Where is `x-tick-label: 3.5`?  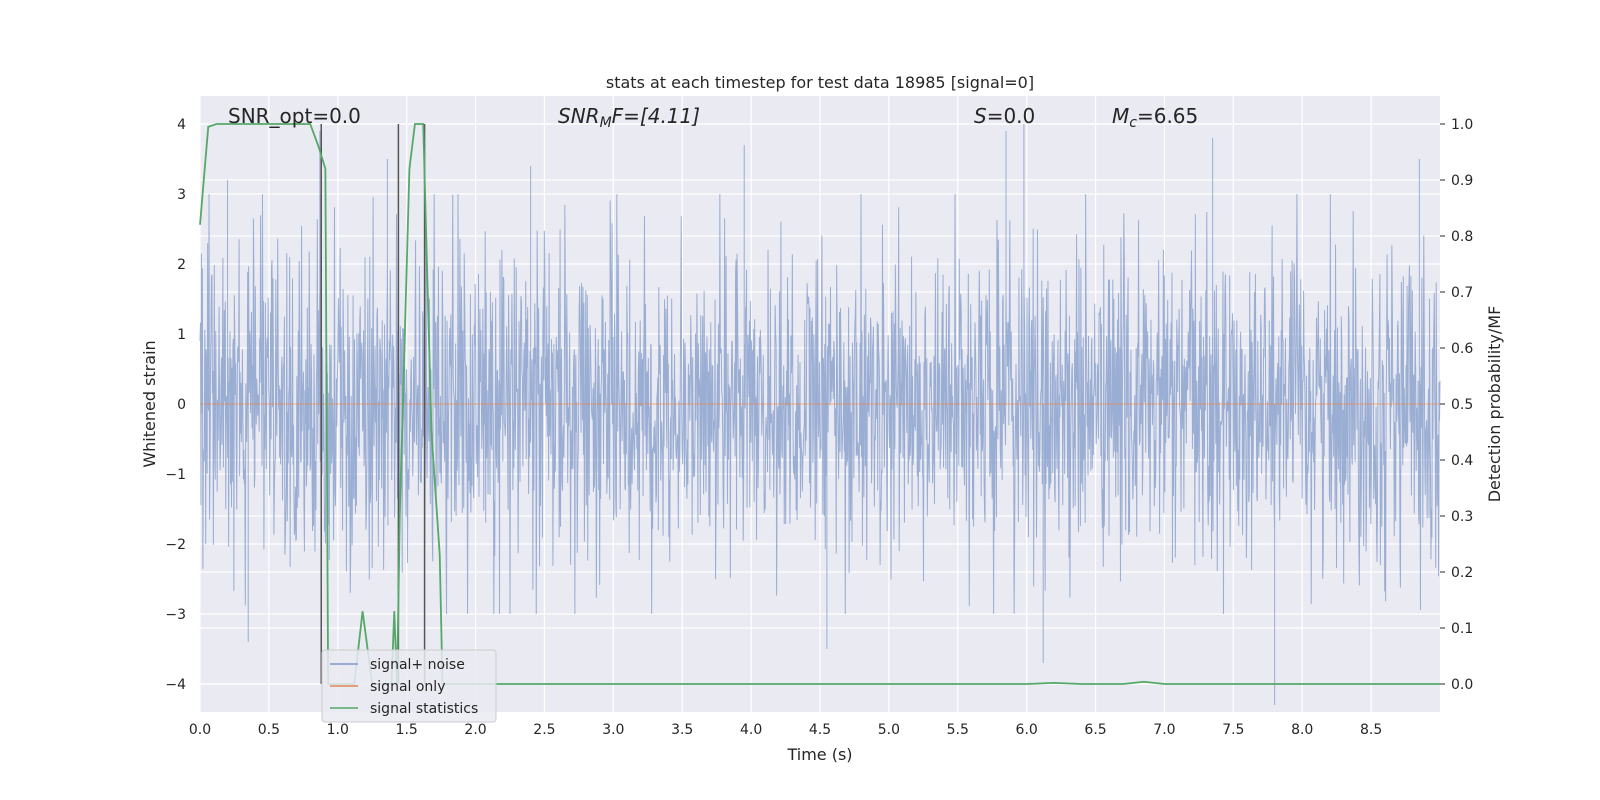
x-tick-label: 3.5 is located at coordinates (682, 730).